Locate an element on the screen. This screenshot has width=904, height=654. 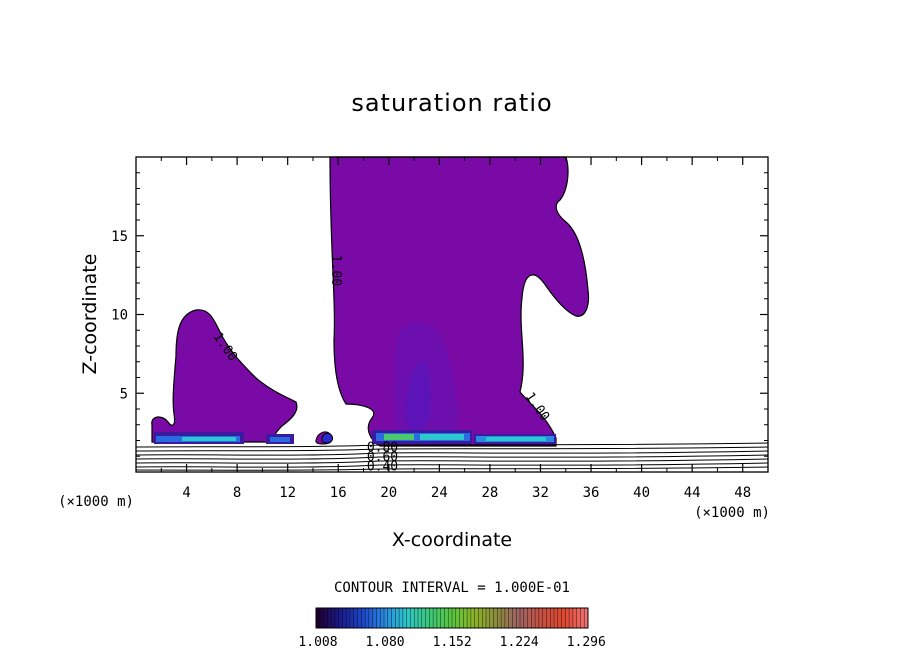
y-axis-label: Z-coordinate is located at coordinates (90, 314).